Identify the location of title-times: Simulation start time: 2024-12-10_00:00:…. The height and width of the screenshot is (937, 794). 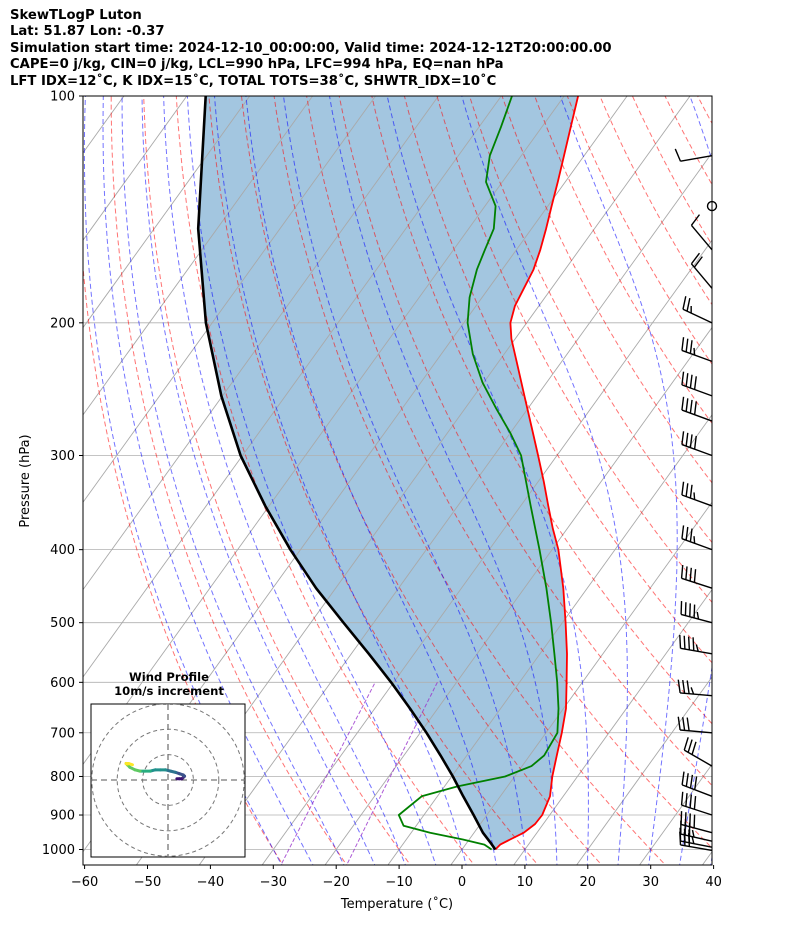
(311, 48).